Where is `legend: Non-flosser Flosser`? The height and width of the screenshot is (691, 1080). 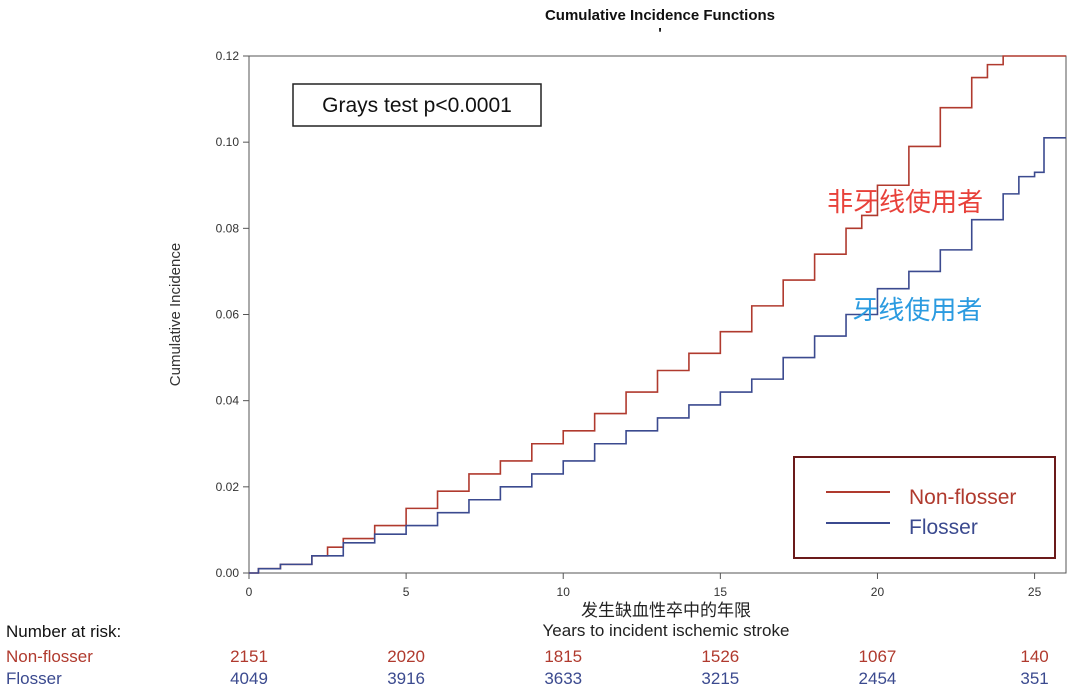 legend: Non-flosser Flosser is located at coordinates (924, 507).